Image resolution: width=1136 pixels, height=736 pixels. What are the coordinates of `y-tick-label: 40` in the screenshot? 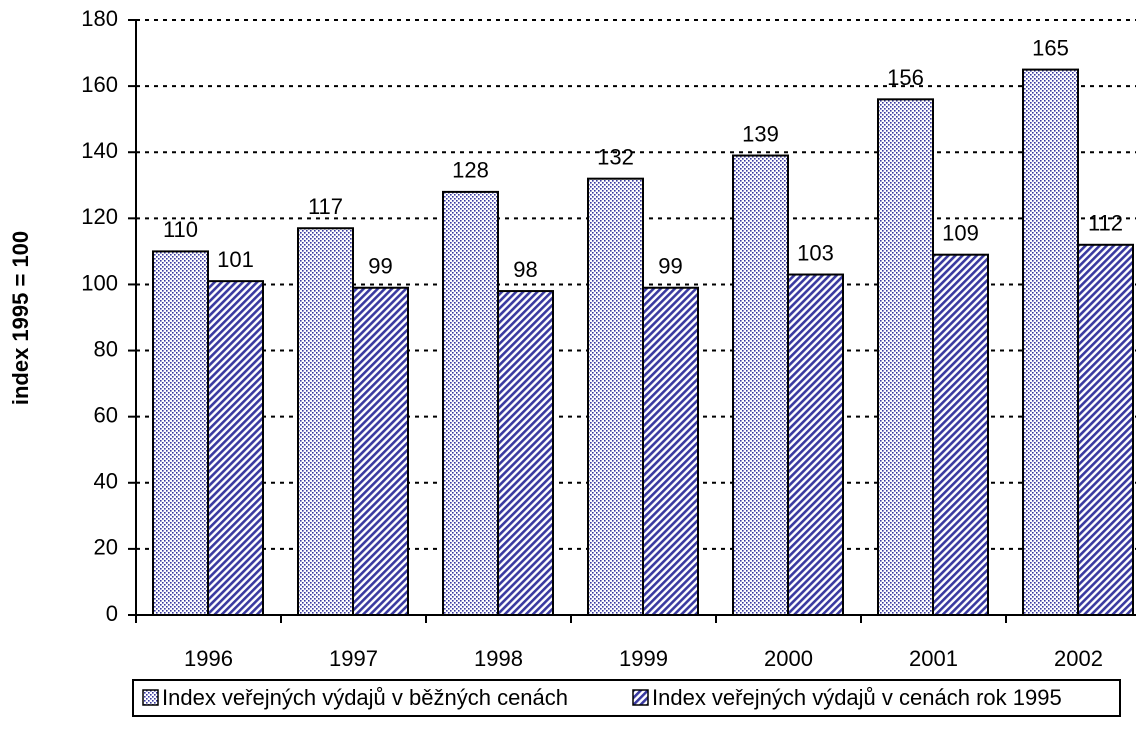 It's located at (106, 481).